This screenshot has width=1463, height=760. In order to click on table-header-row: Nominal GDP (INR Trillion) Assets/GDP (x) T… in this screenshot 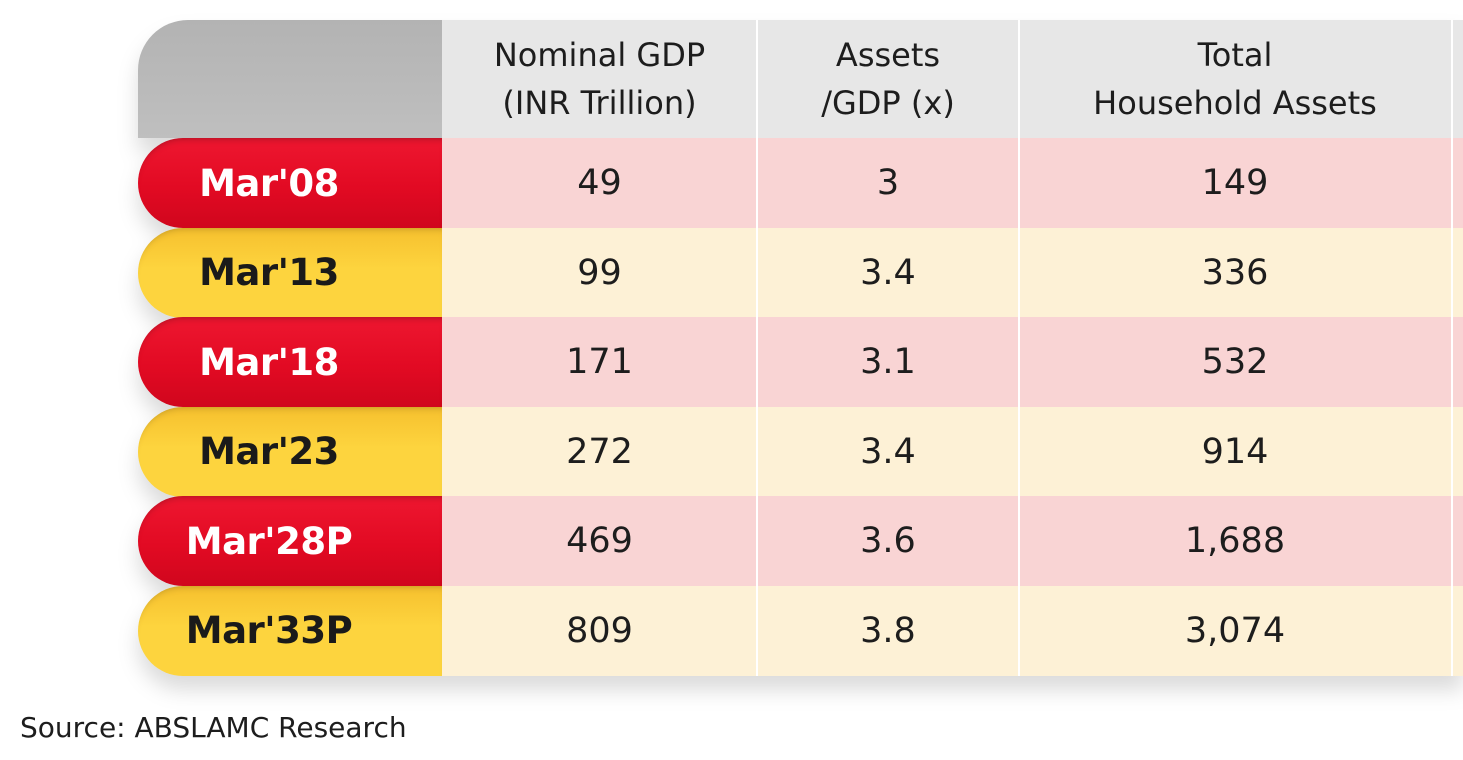, I will do `click(800, 79)`.